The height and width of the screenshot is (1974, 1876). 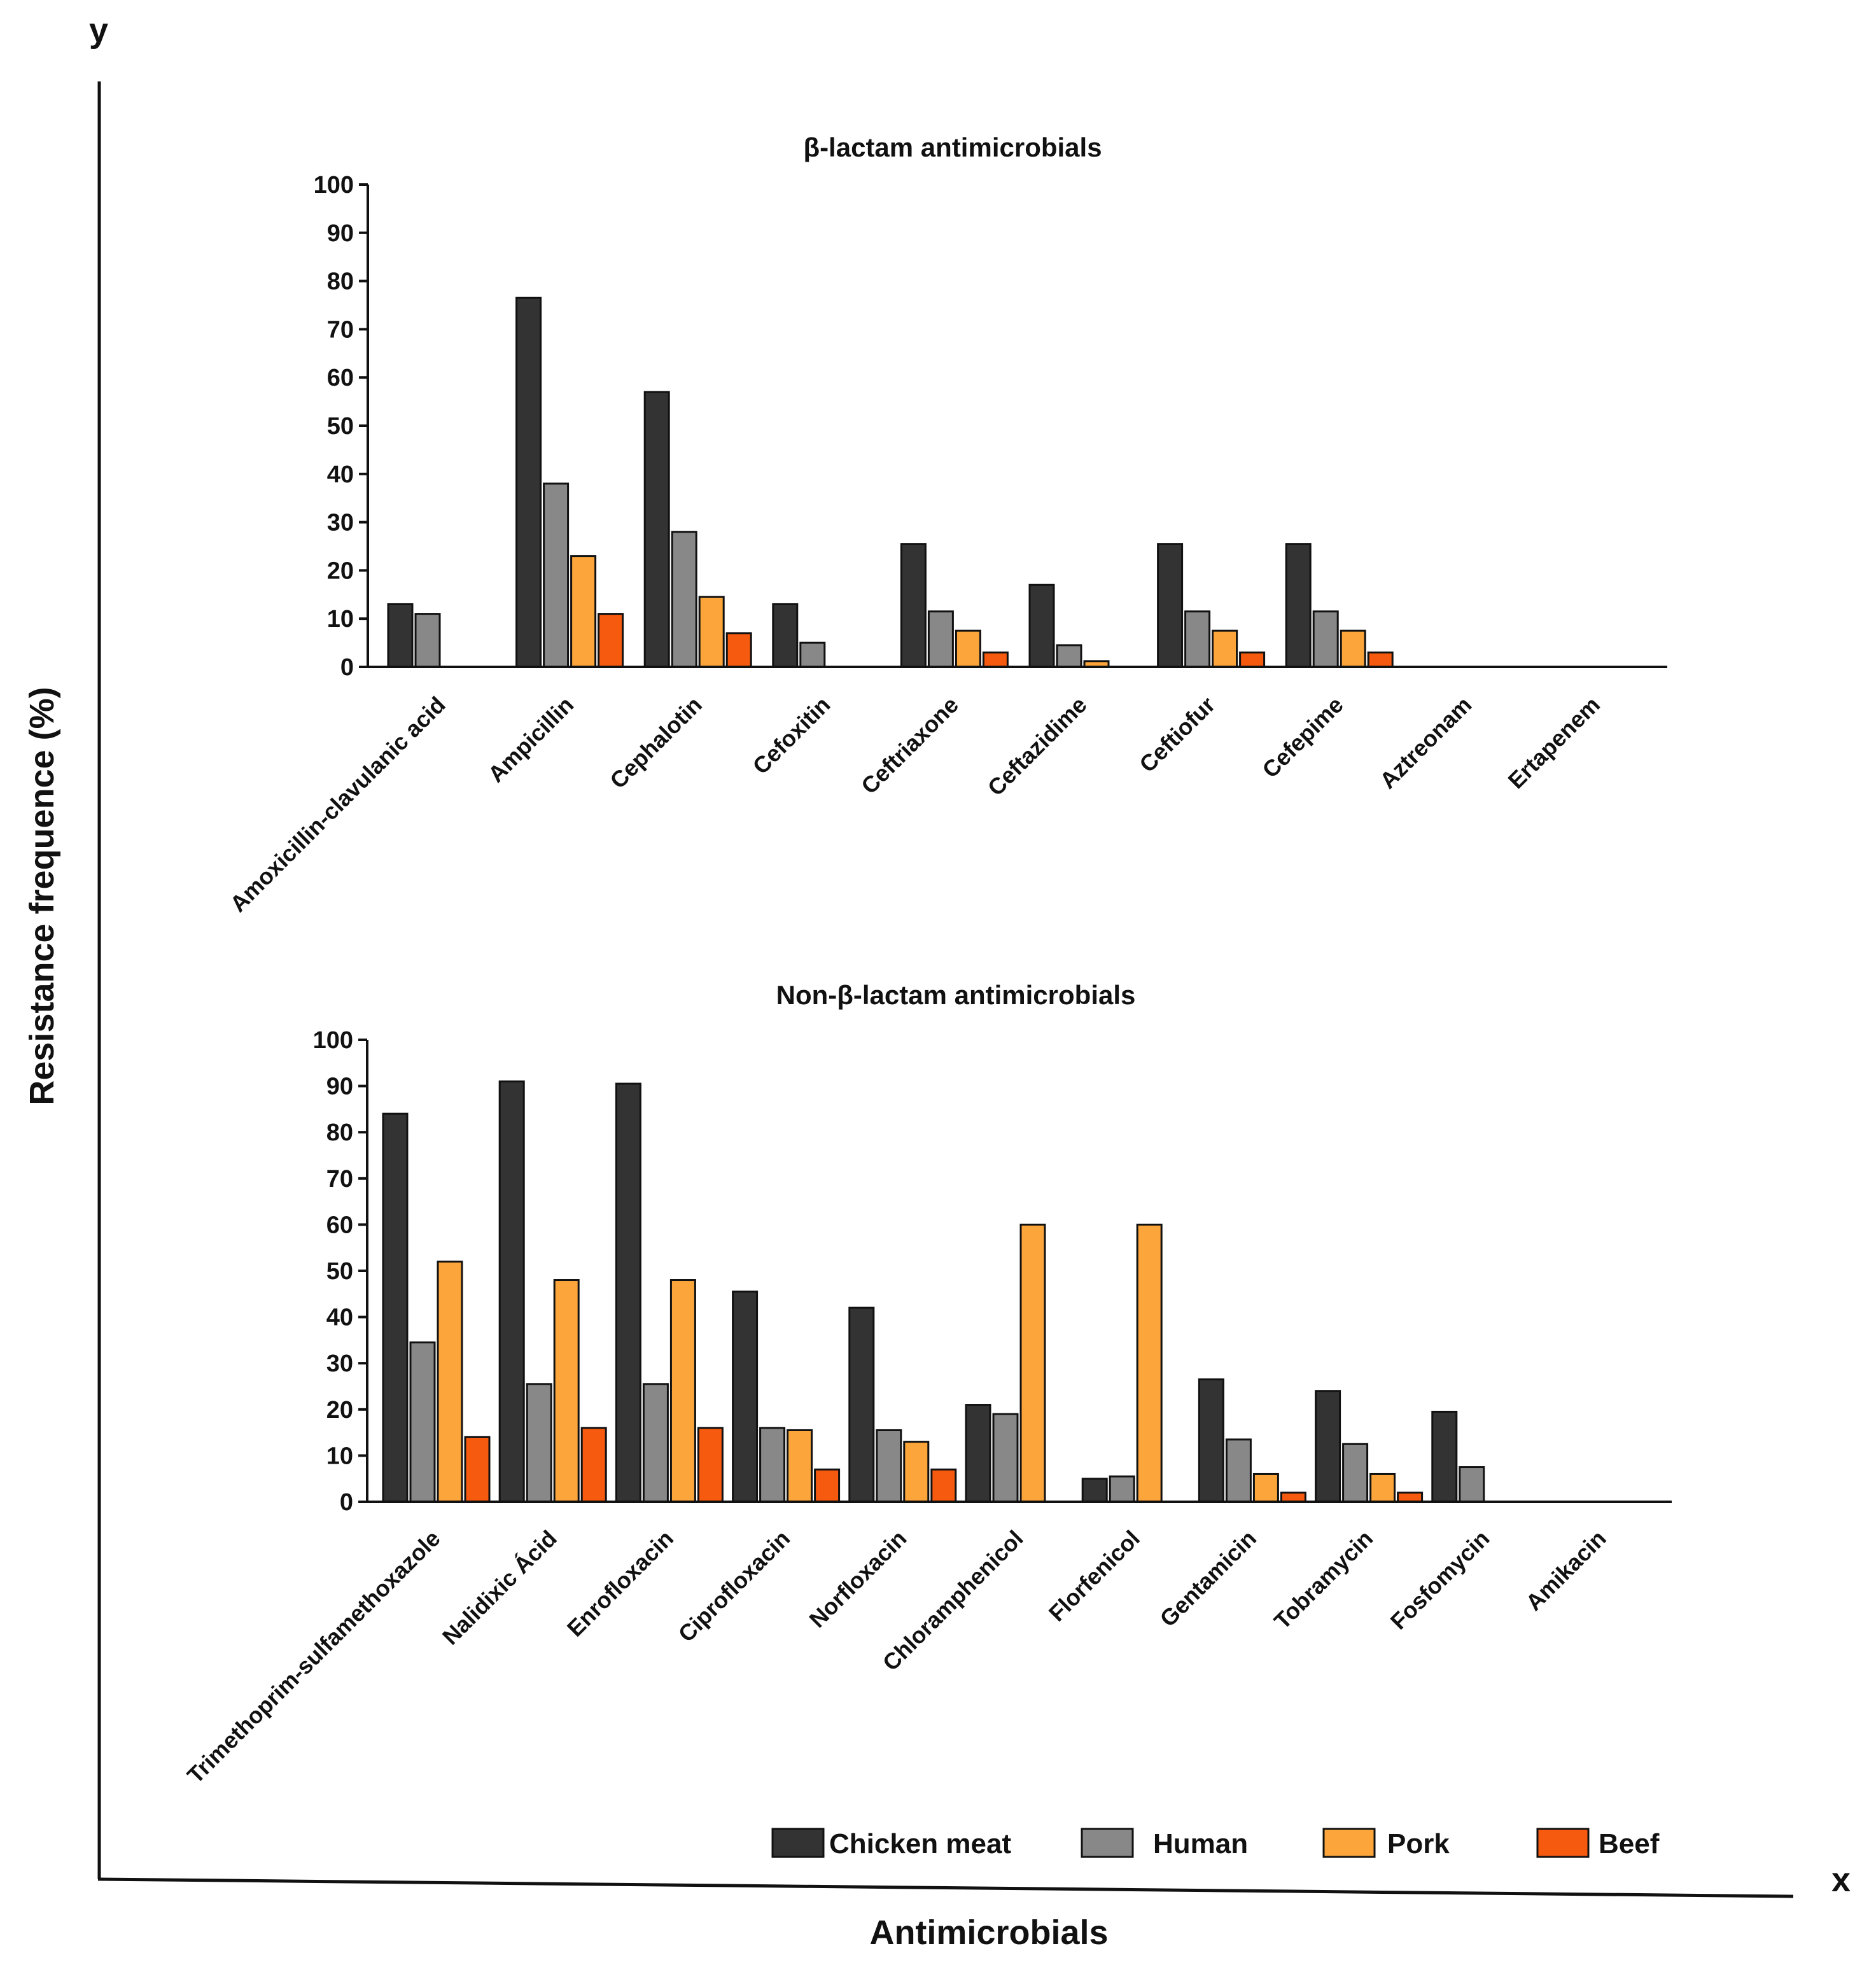 I want to click on bar-cefepime-human, so click(x=1325, y=639).